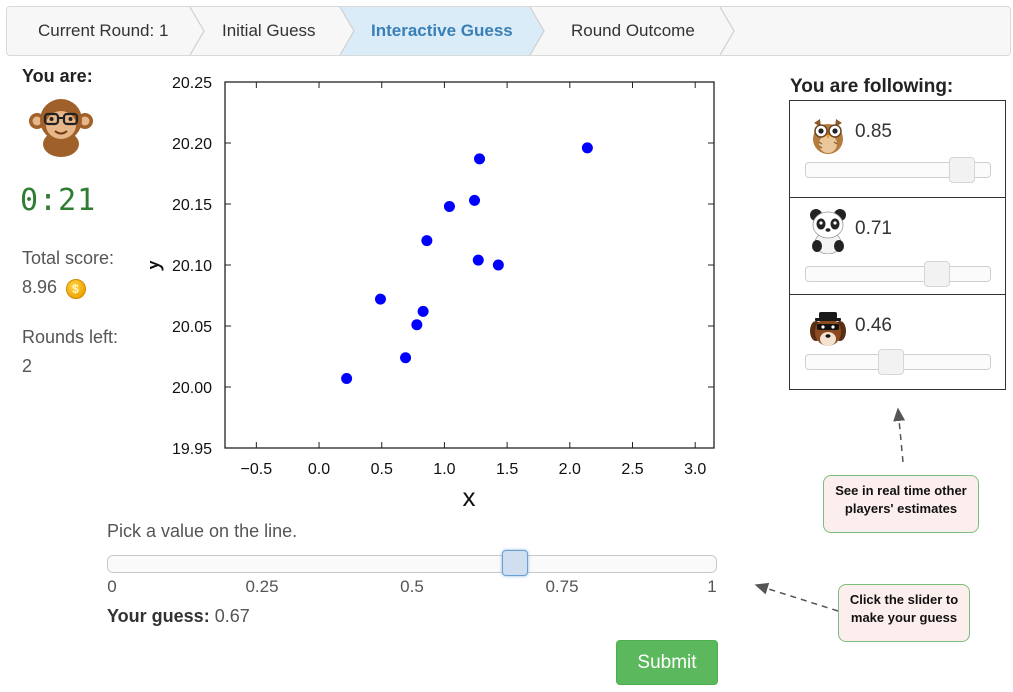 Image resolution: width=1013 pixels, height=692 pixels. I want to click on total-score: 8.96 $, so click(54, 288).